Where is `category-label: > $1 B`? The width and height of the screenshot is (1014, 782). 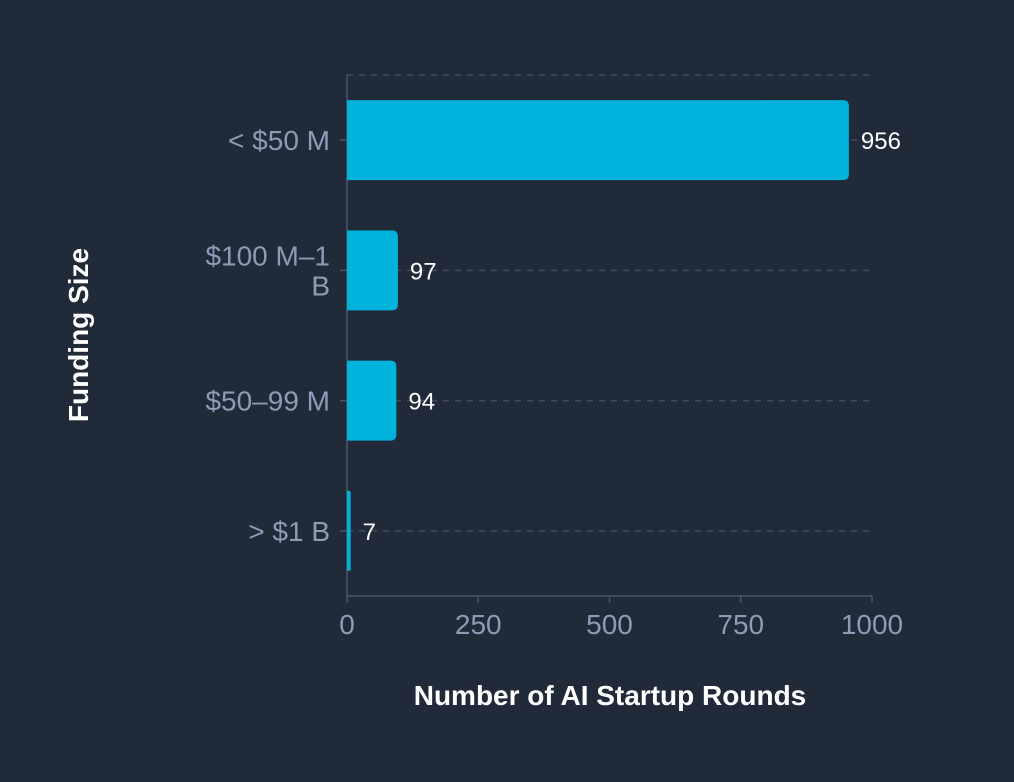 category-label: > $1 B is located at coordinates (289, 531).